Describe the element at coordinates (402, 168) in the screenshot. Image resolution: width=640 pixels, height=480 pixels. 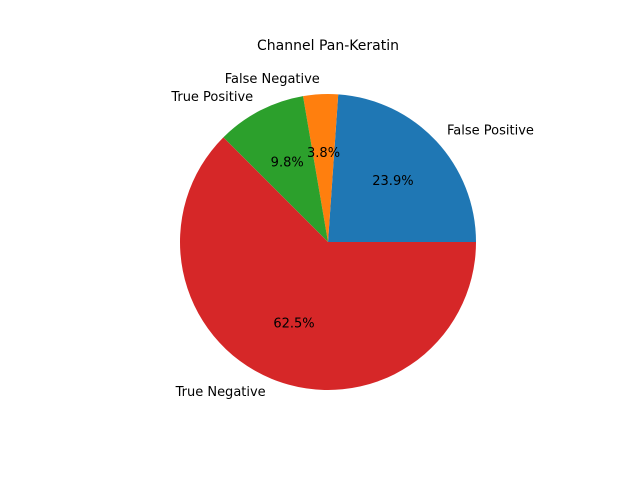
I see `pie-slice-false-positive` at that location.